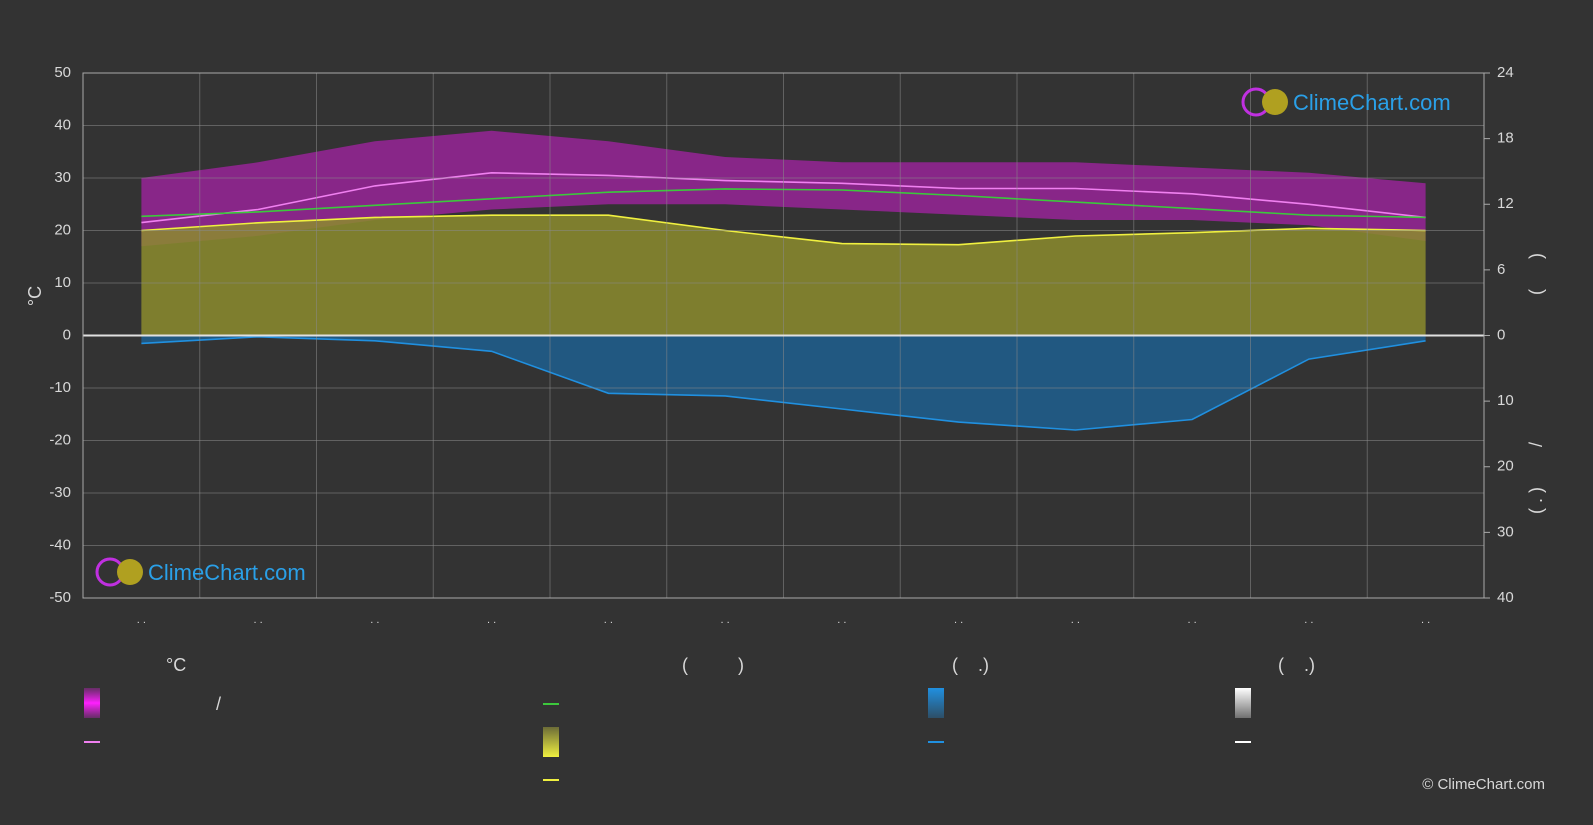 The image size is (1593, 825). I want to click on legend-heading: ( ), so click(713, 665).